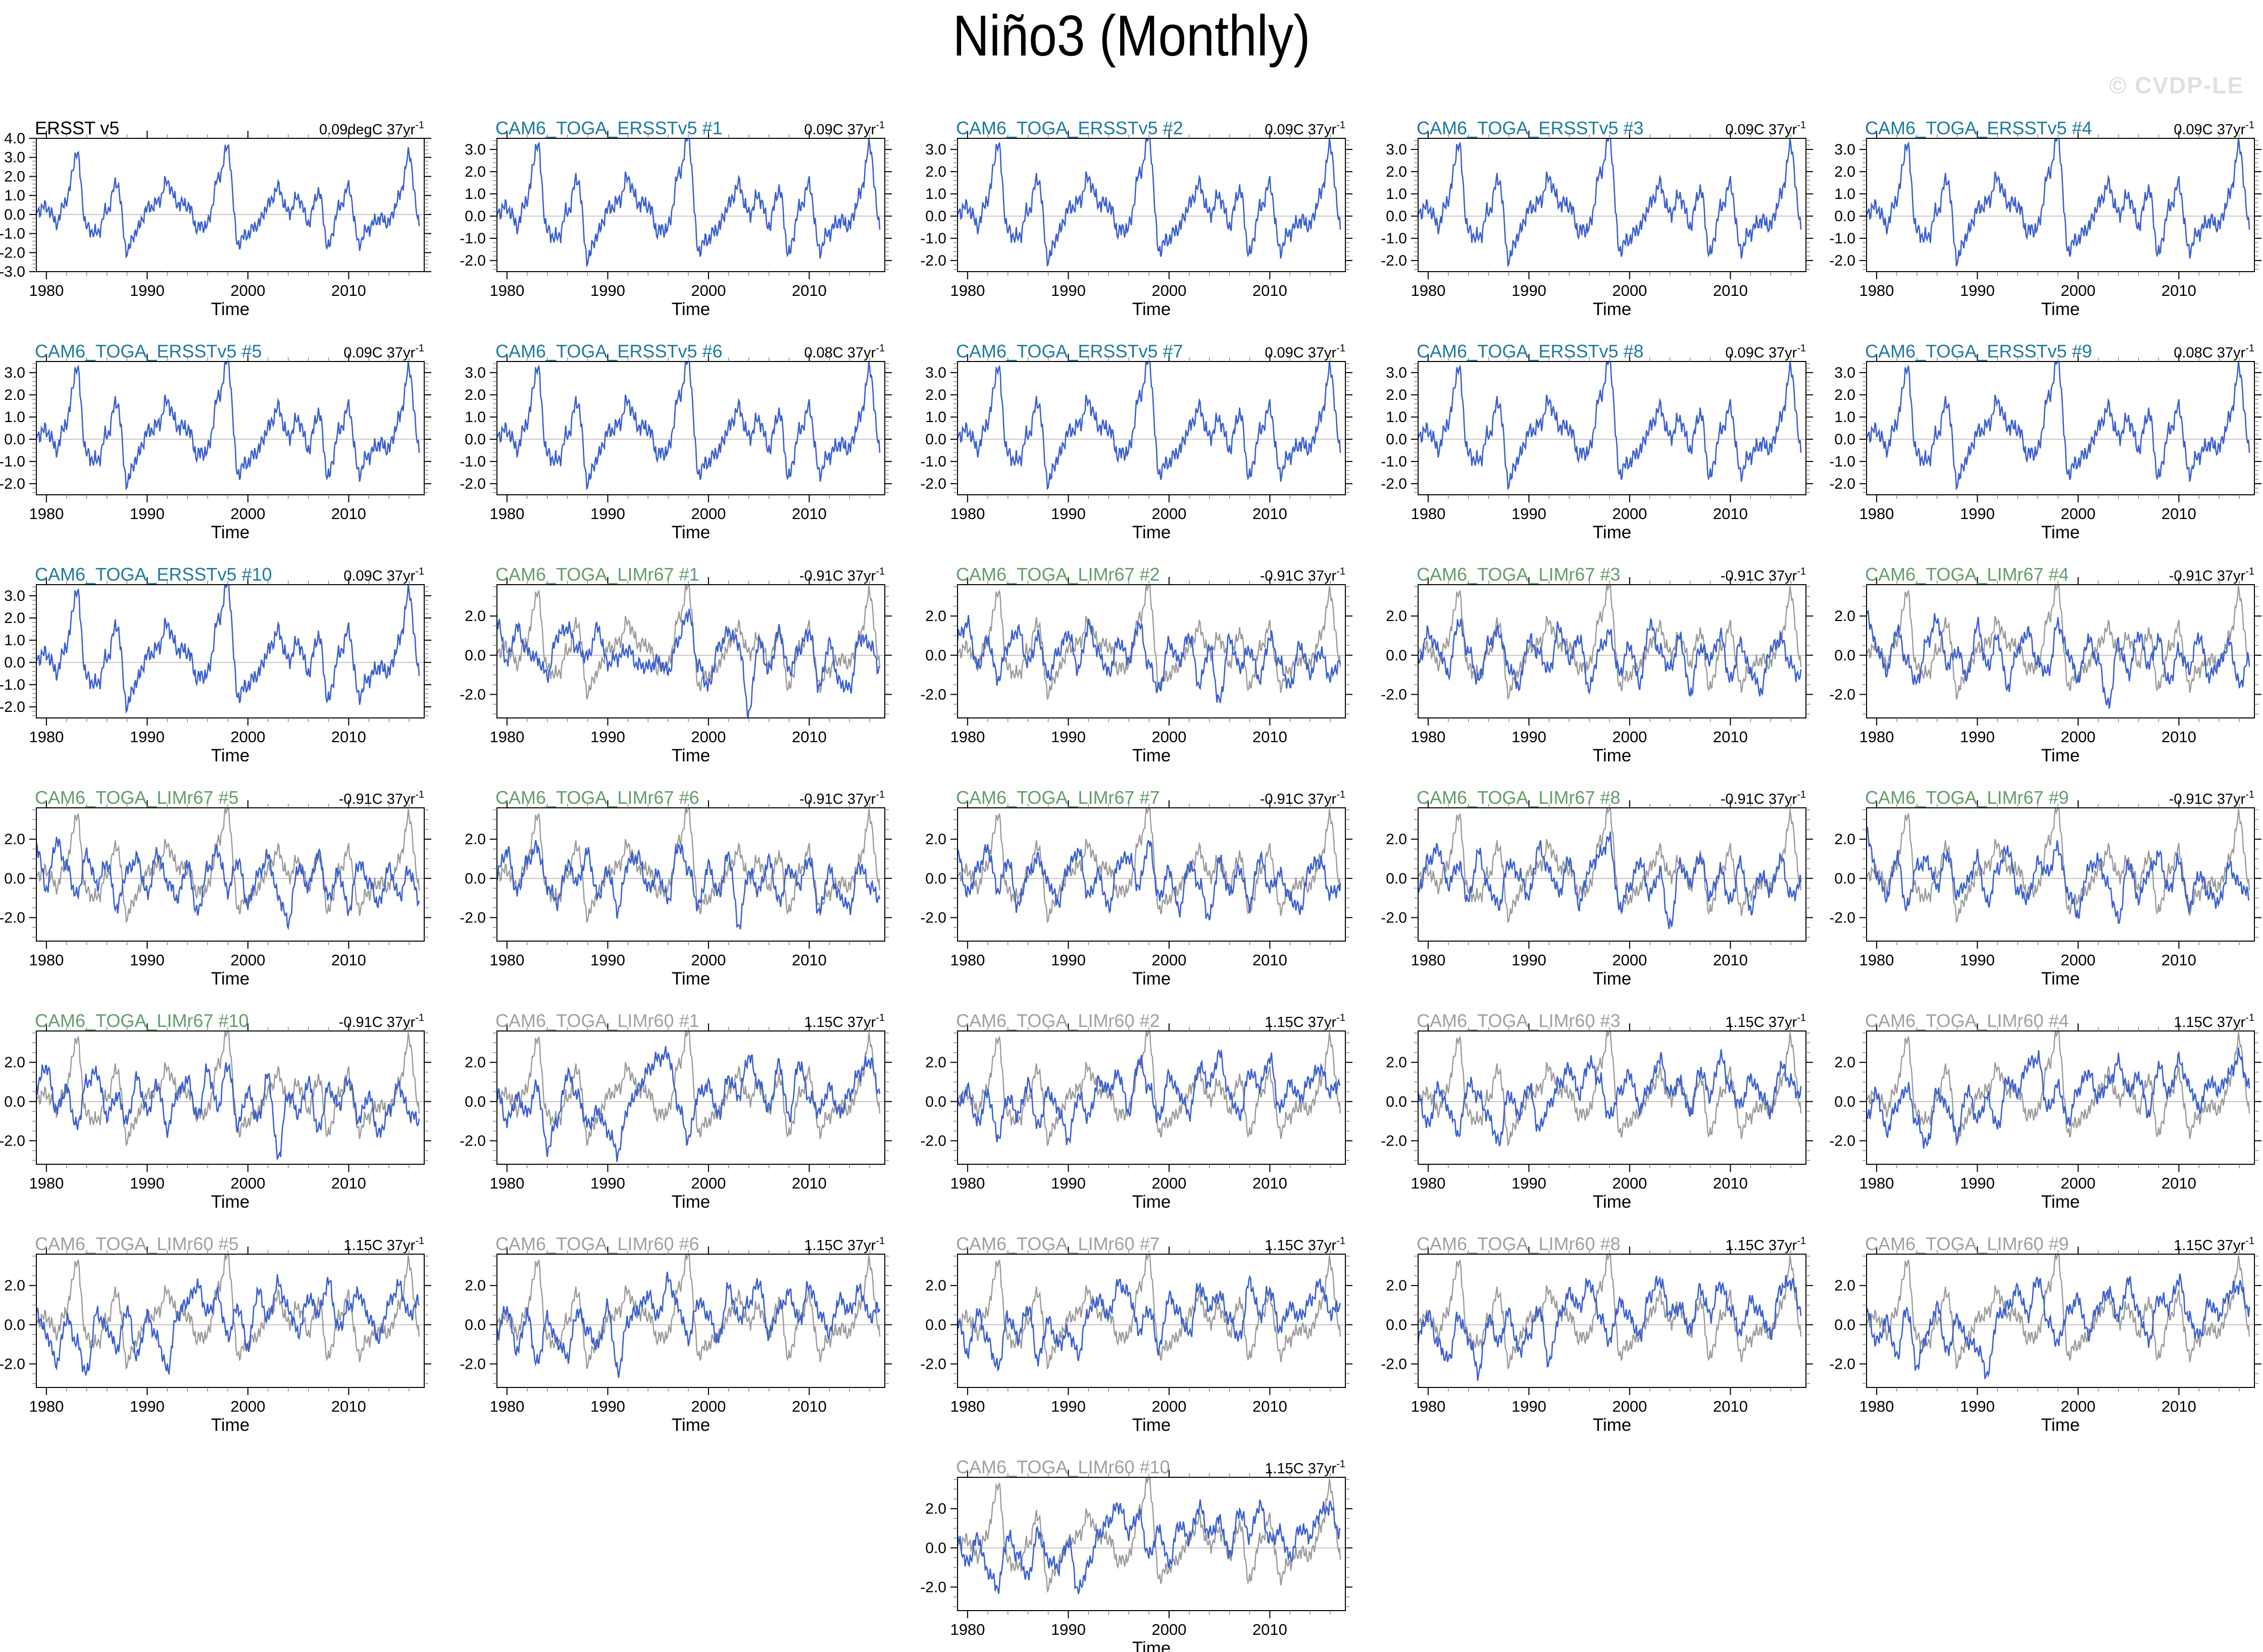 The width and height of the screenshot is (2263, 1652). Describe the element at coordinates (2176, 85) in the screenshot. I see `cvdp-watermark: © CVDP-LE` at that location.